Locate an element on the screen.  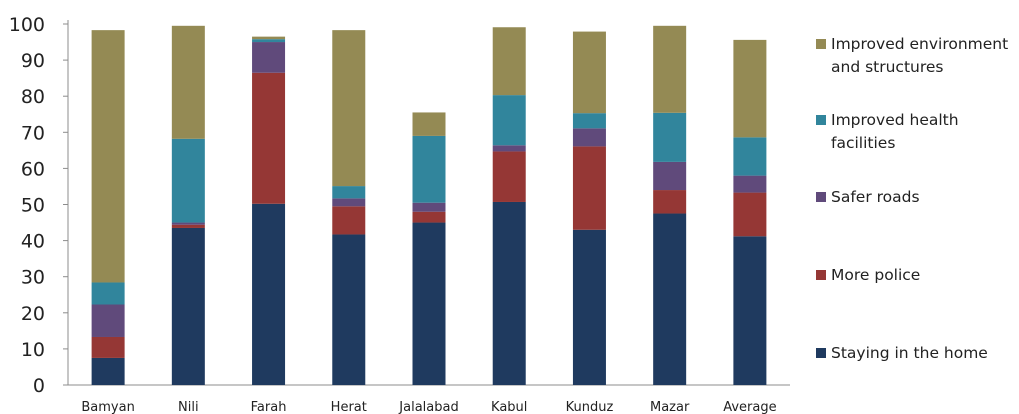
legend-item: Staying in the home is located at coordinates (902, 353).